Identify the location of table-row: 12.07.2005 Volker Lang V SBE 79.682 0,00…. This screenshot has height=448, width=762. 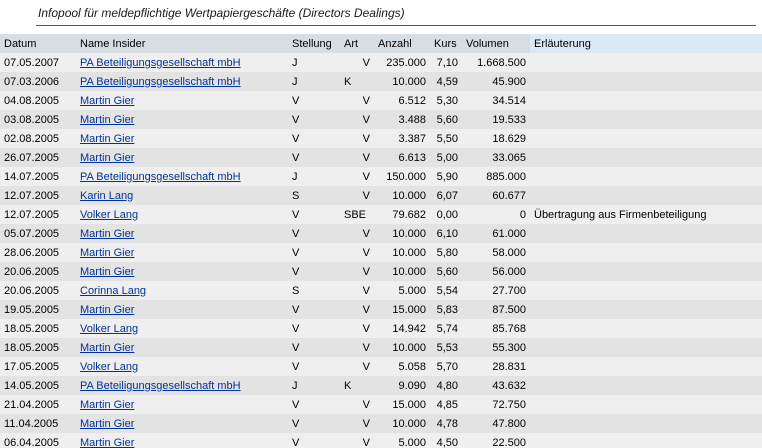
(381, 214).